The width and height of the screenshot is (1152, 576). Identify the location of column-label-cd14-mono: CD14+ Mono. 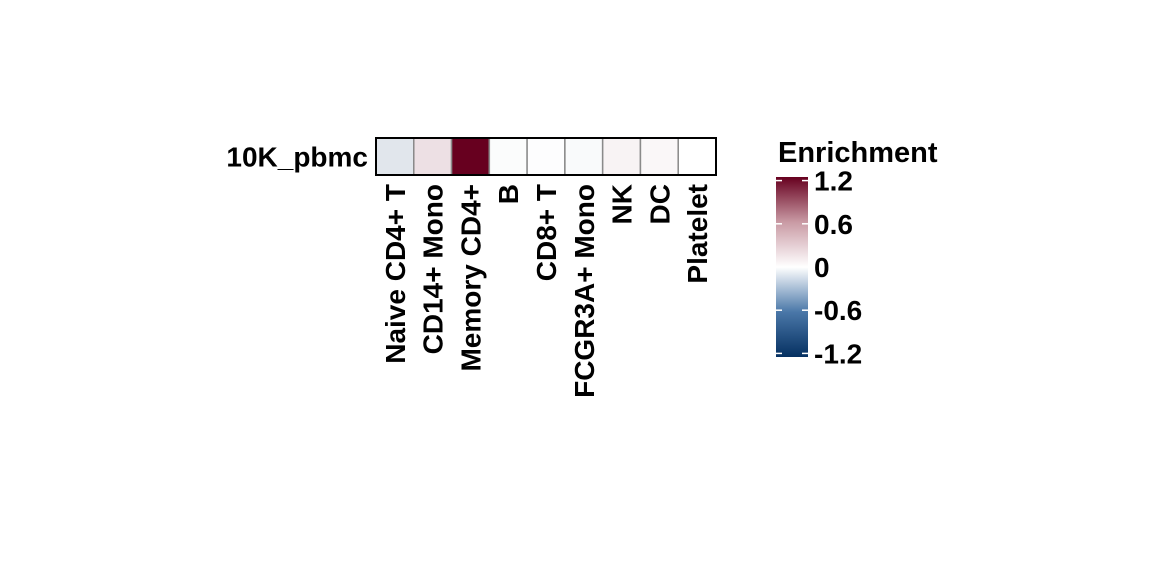
(433, 269).